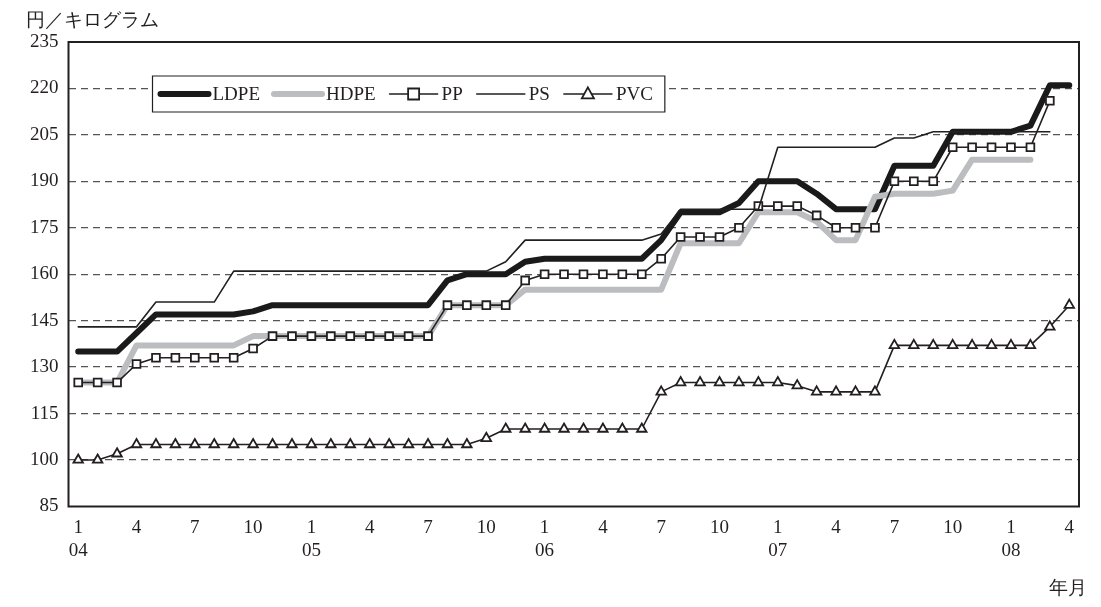  Describe the element at coordinates (44, 133) in the screenshot. I see `y-tick-label: 205` at that location.